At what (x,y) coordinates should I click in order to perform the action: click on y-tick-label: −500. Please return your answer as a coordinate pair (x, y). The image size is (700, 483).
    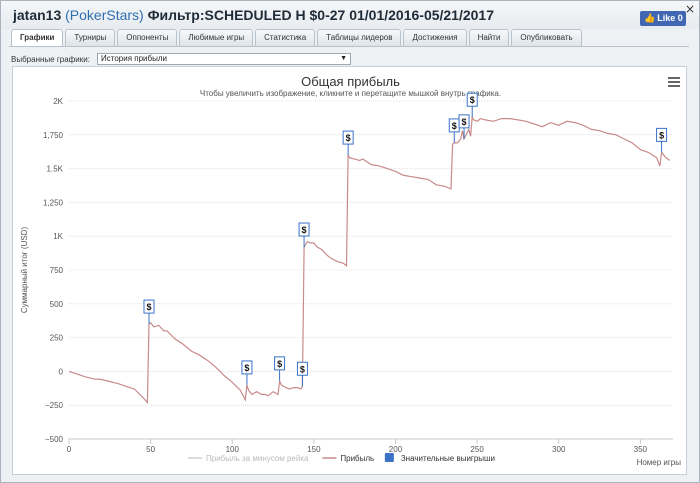
    Looking at the image, I should click on (54, 439).